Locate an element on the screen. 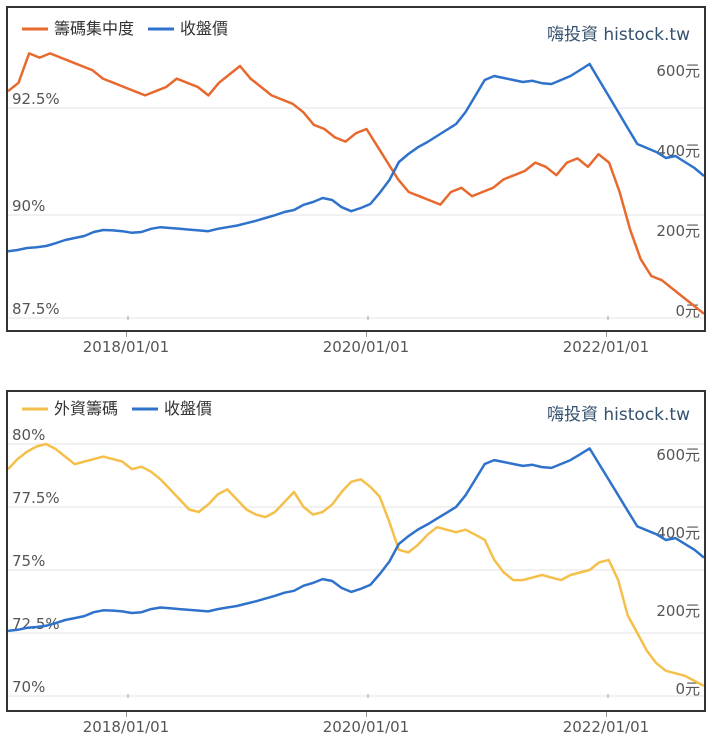 The image size is (720, 742). left-axis-tick-label: 77.5% is located at coordinates (36, 498).